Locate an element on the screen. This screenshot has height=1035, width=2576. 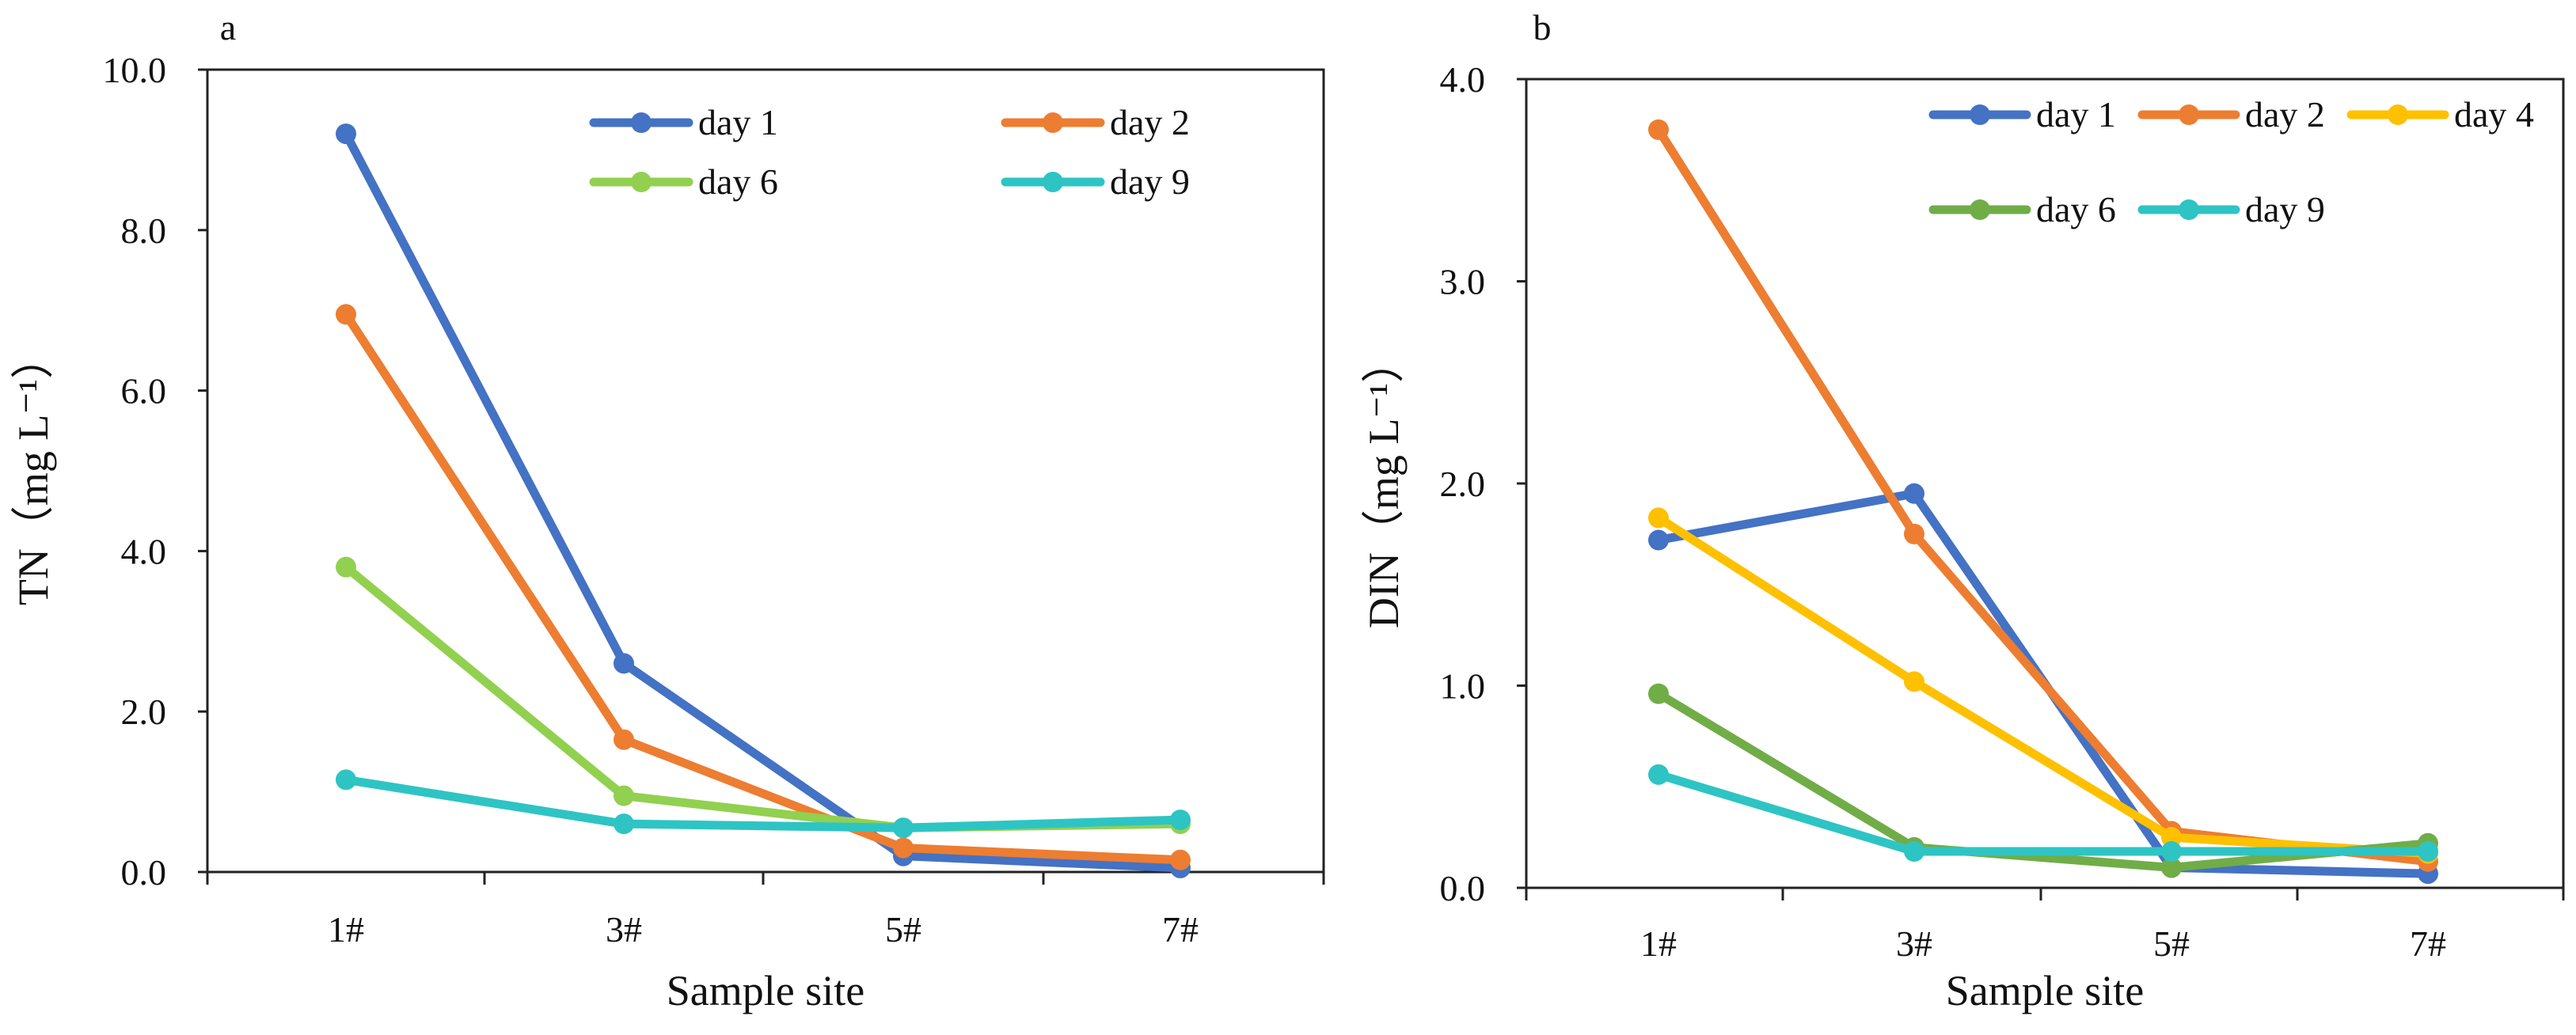
y-tick-label: 1.0 is located at coordinates (1463, 686).